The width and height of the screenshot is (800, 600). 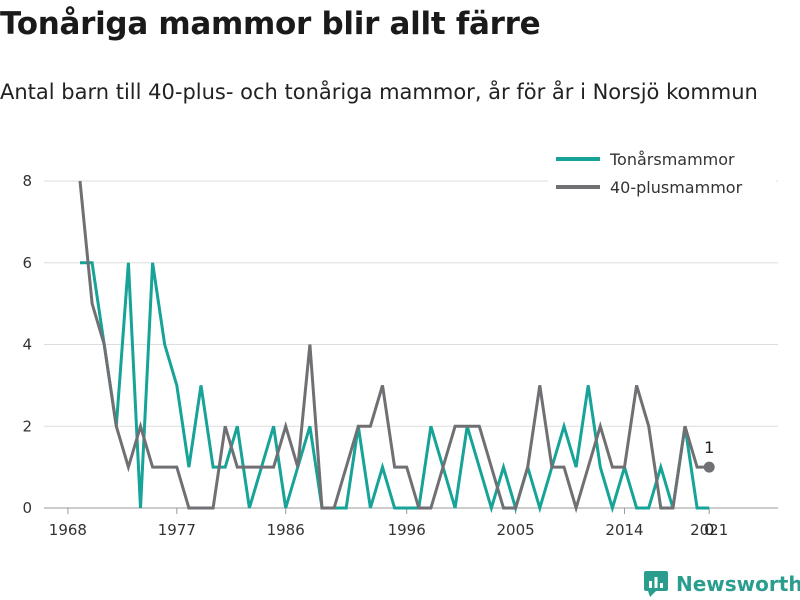 What do you see at coordinates (27, 263) in the screenshot?
I see `y-tick-label: 6` at bounding box center [27, 263].